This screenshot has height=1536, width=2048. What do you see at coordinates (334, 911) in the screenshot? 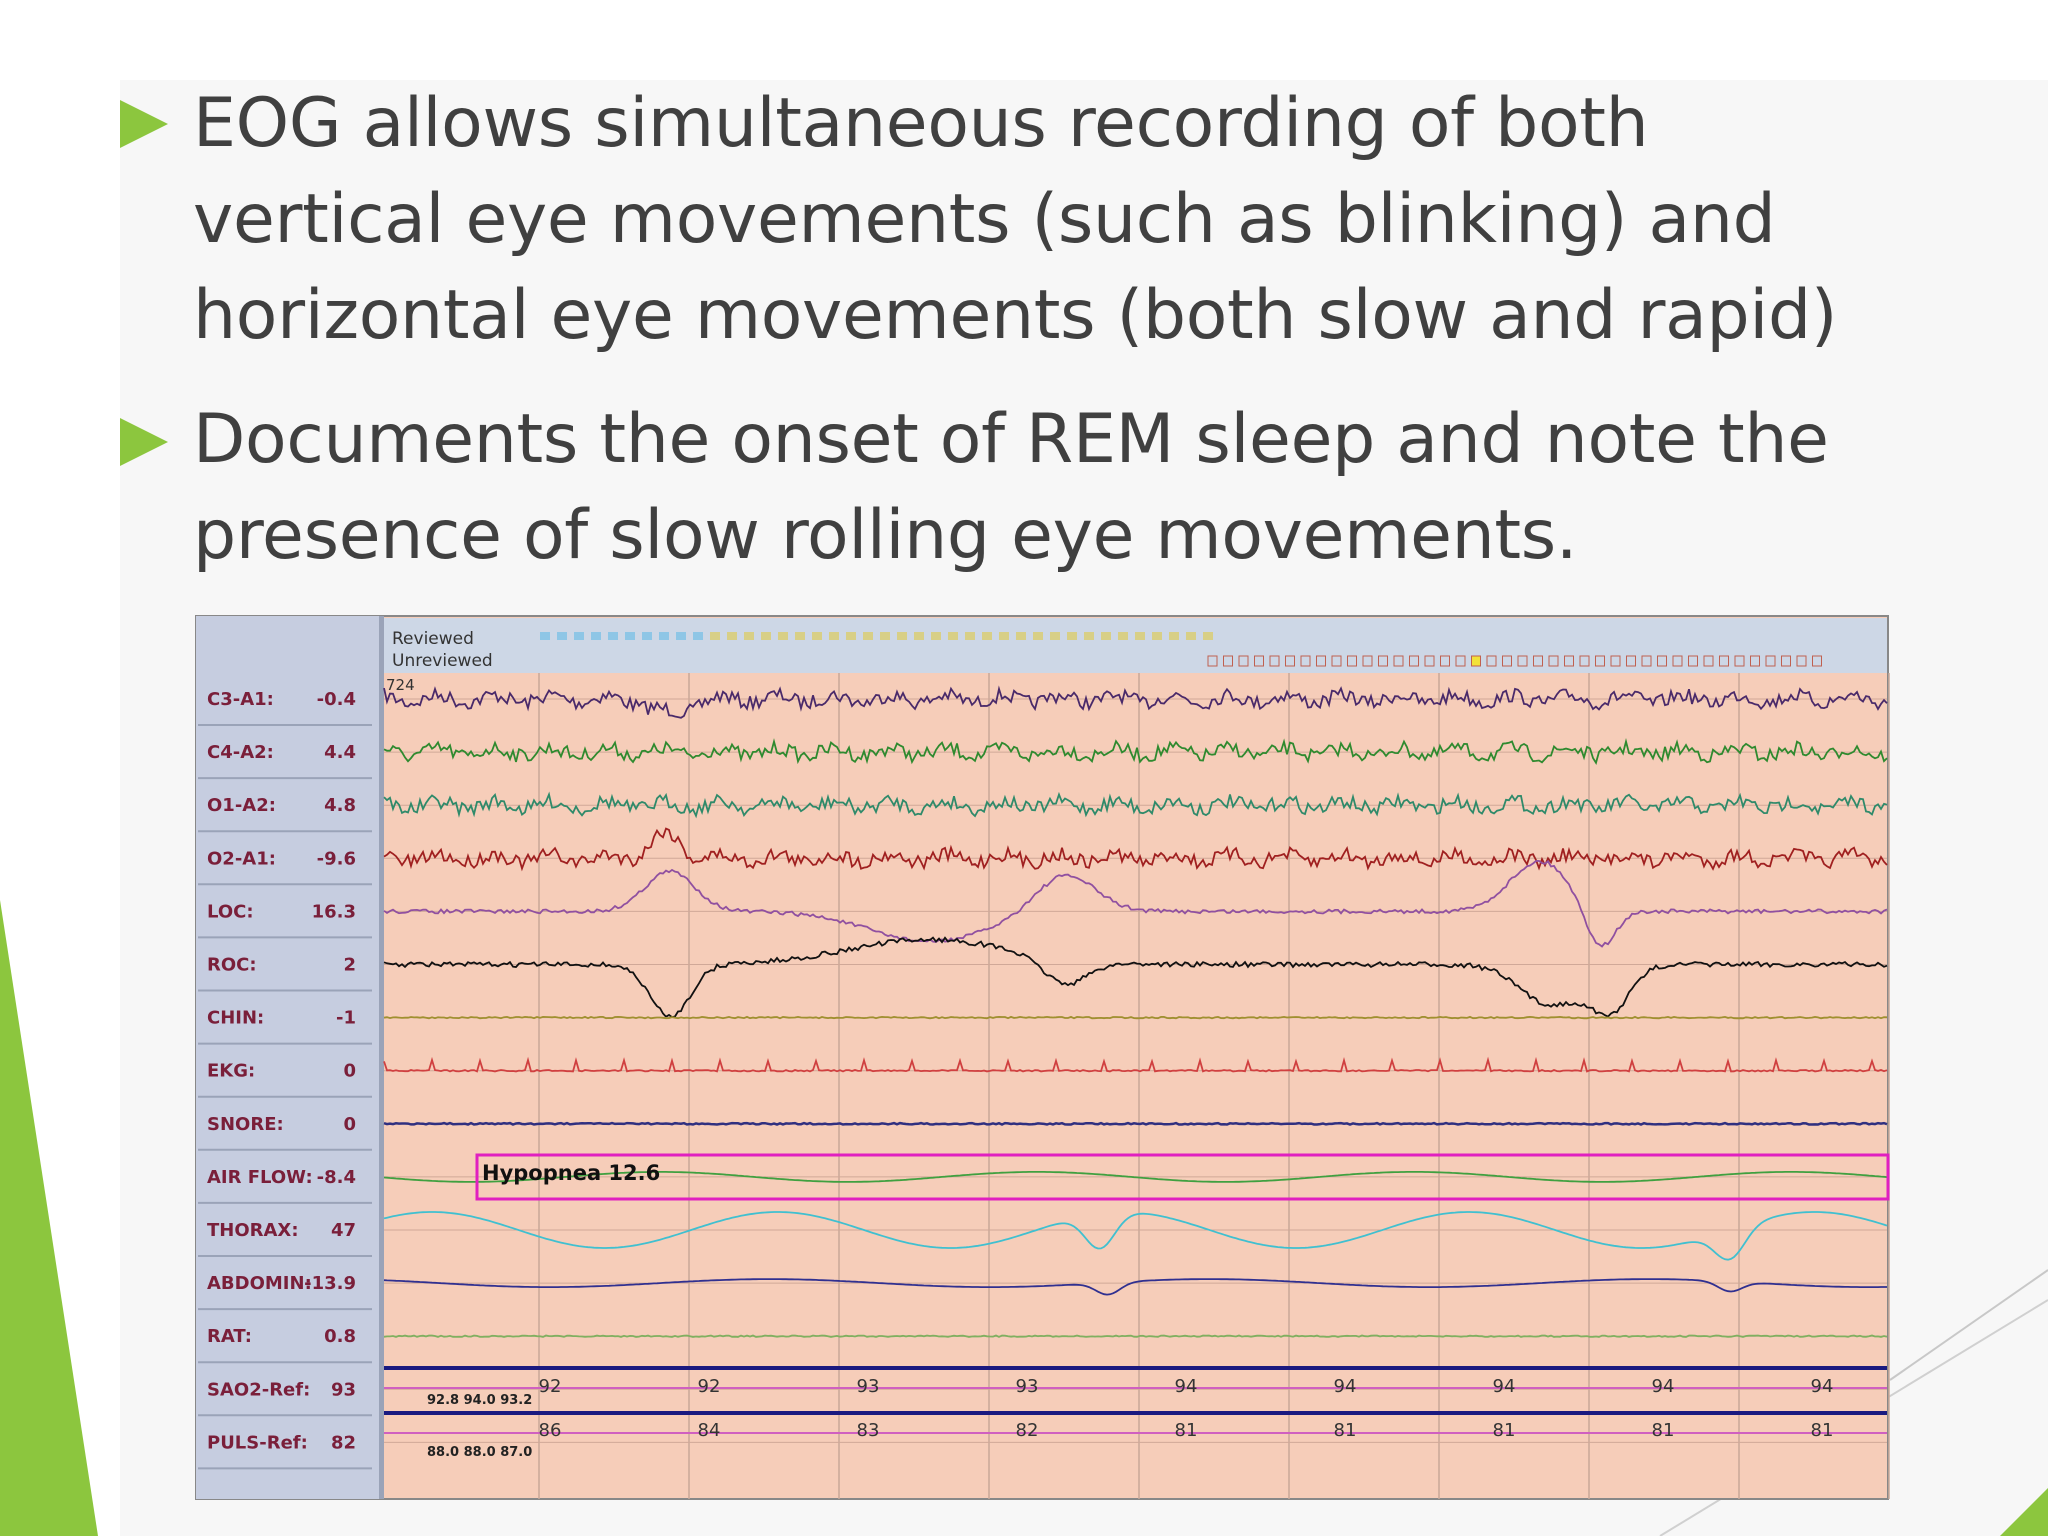
I see `channel-value: 16.3` at bounding box center [334, 911].